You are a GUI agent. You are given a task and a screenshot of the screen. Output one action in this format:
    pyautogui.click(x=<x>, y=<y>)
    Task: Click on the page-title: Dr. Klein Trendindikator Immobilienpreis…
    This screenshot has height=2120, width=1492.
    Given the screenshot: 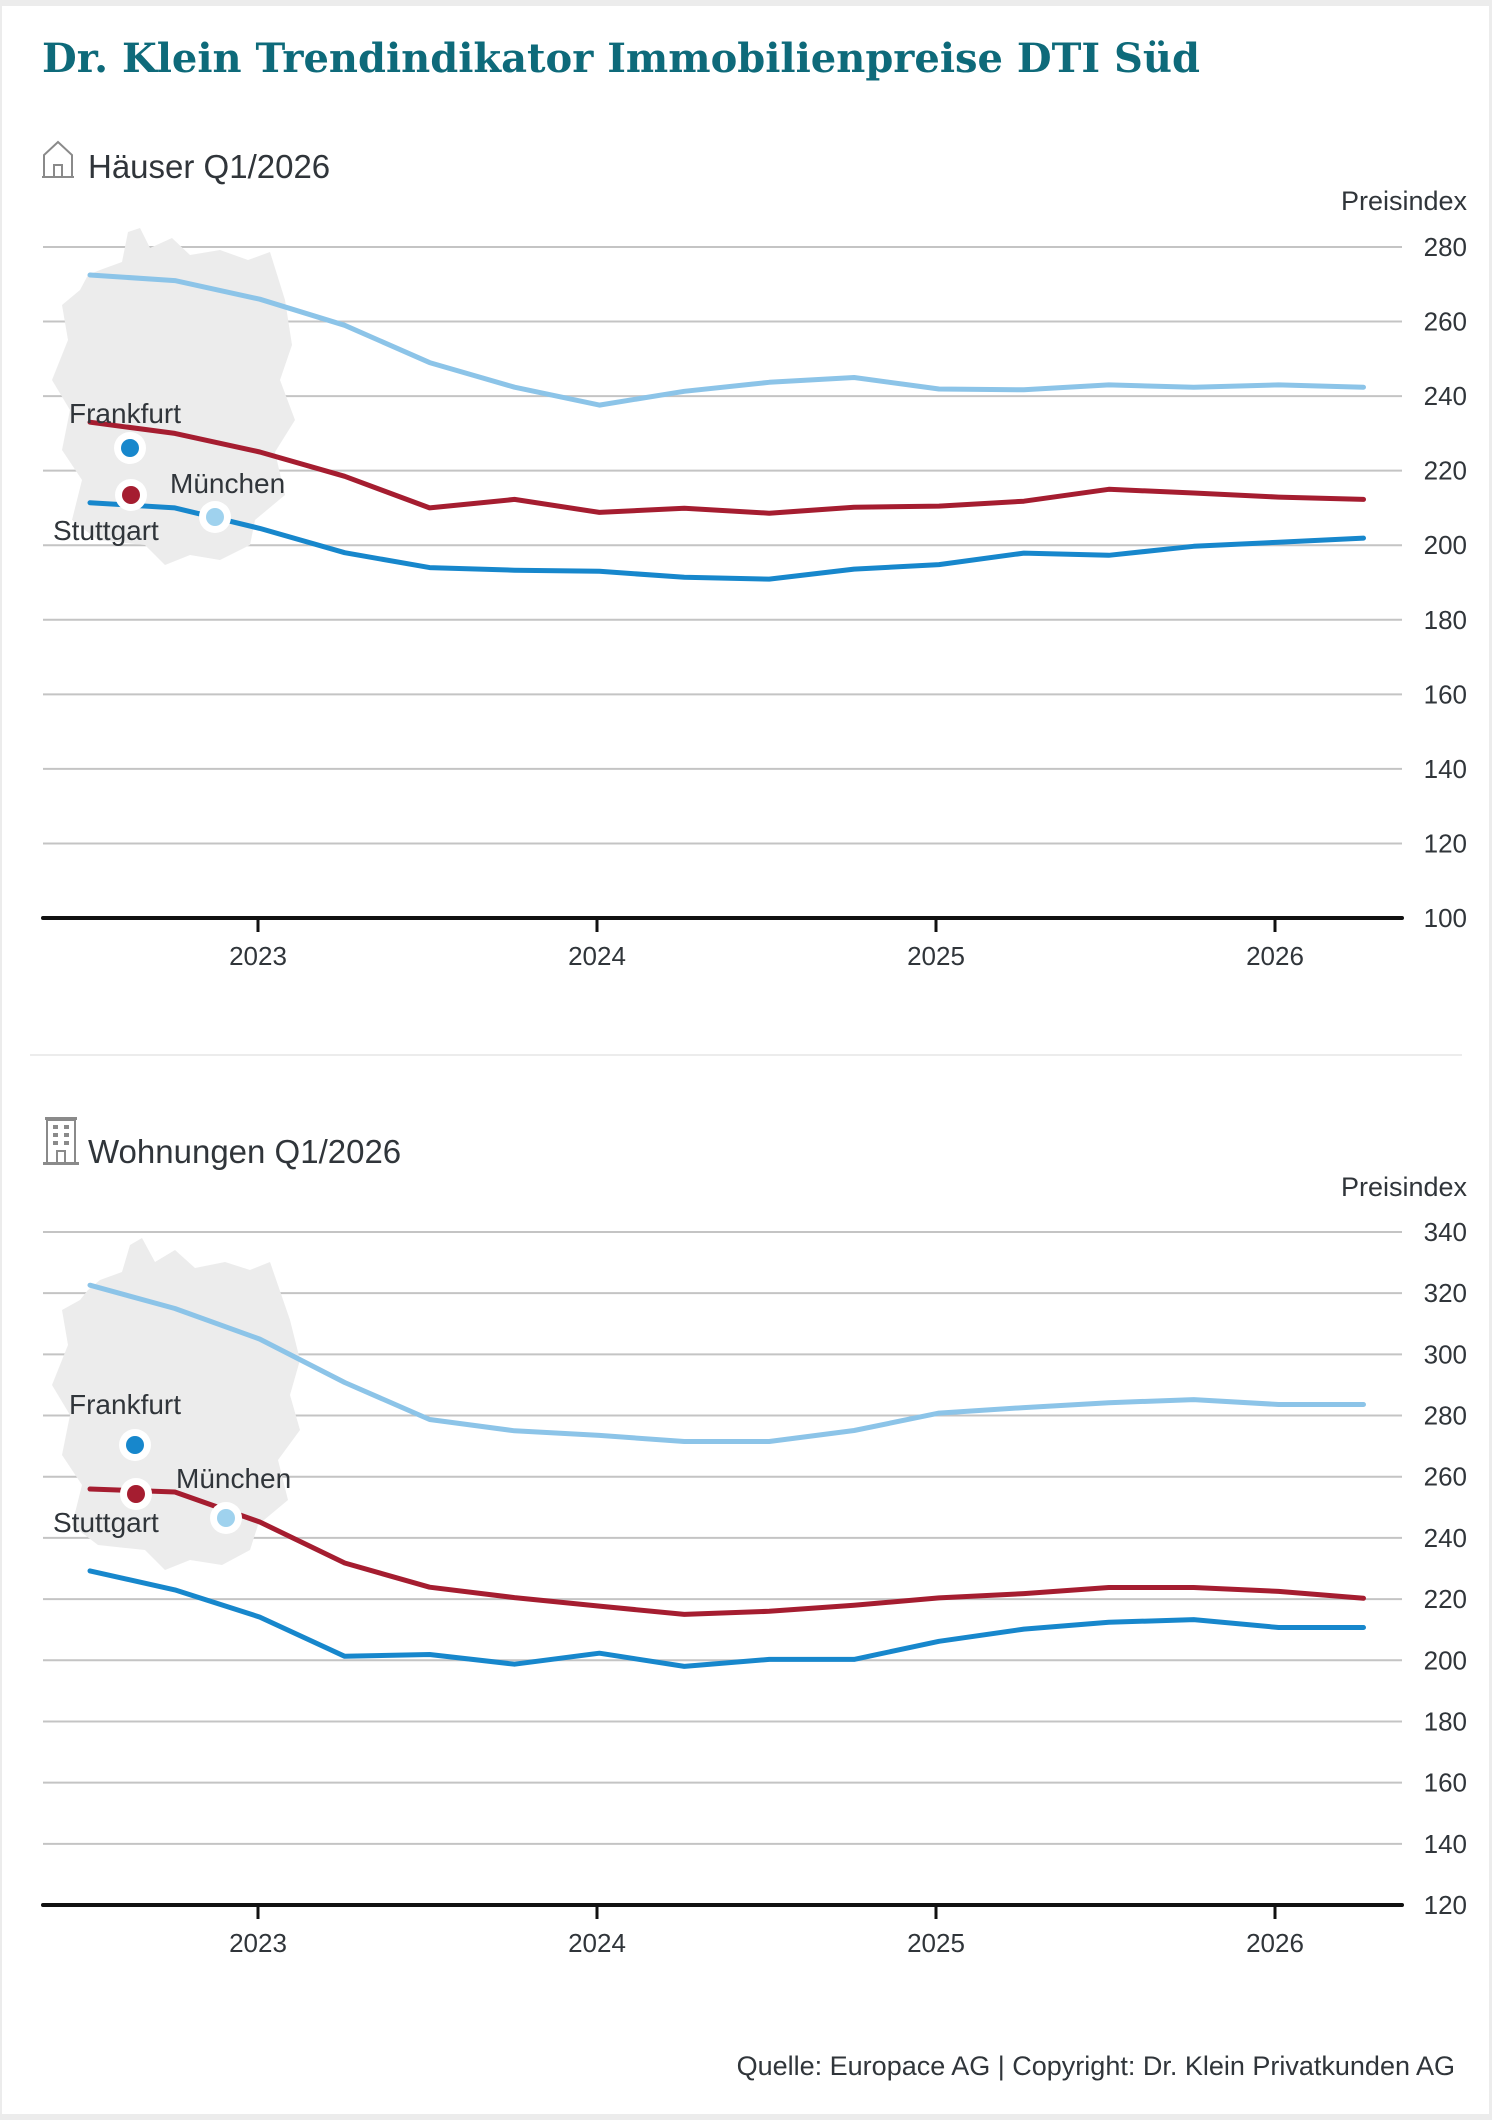 What is the action you would take?
    pyautogui.click(x=621, y=58)
    